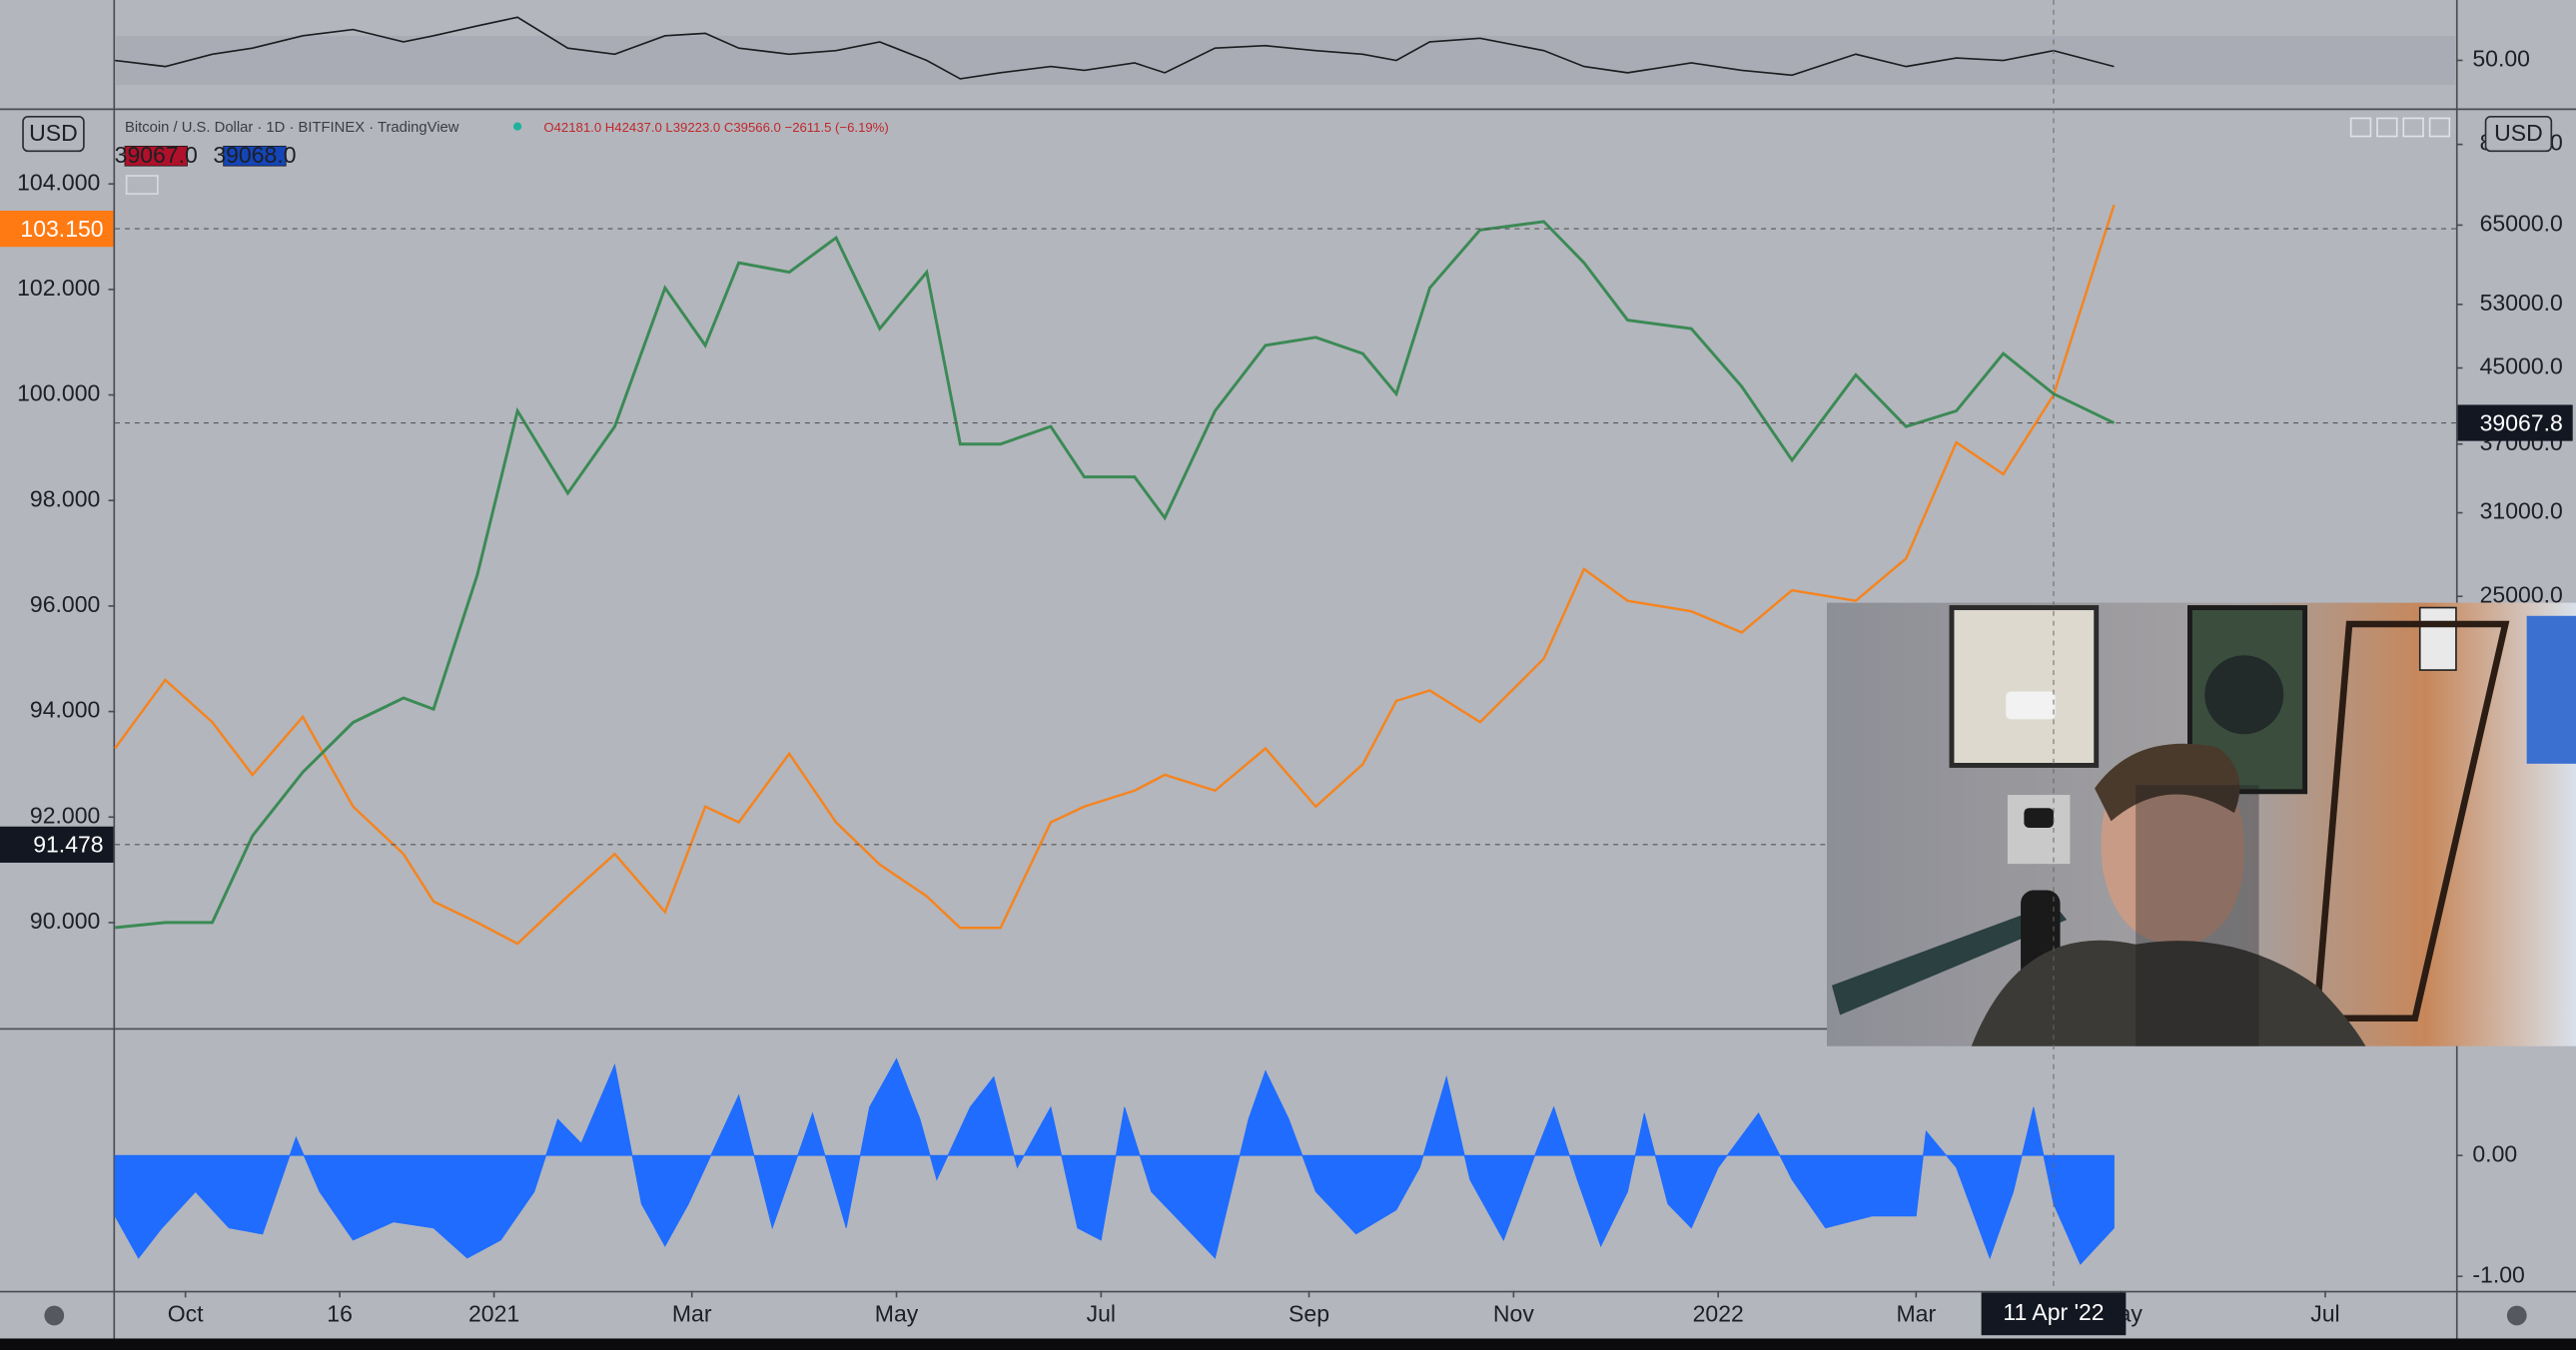 The height and width of the screenshot is (1350, 2576). I want to click on oscillator-line, so click(1115, 48).